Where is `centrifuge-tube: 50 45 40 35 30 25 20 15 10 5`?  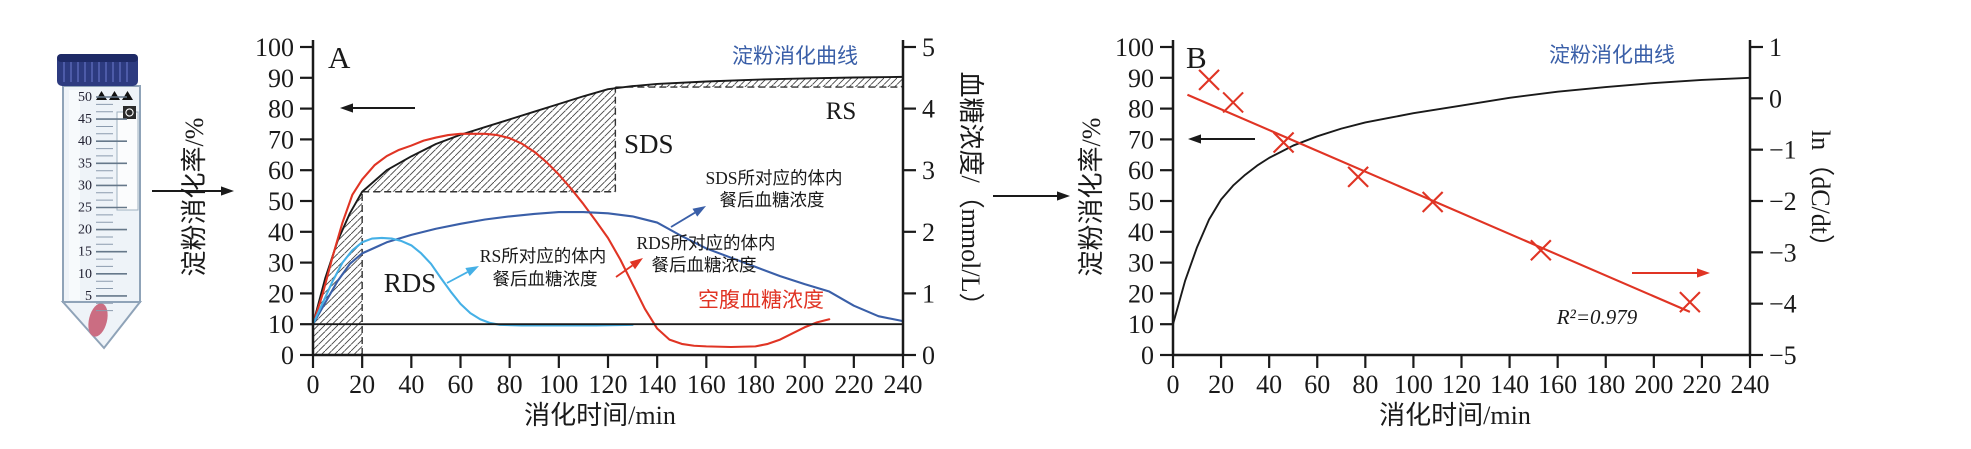
centrifuge-tube: 50 45 40 35 30 25 20 15 10 5 is located at coordinates (100, 202).